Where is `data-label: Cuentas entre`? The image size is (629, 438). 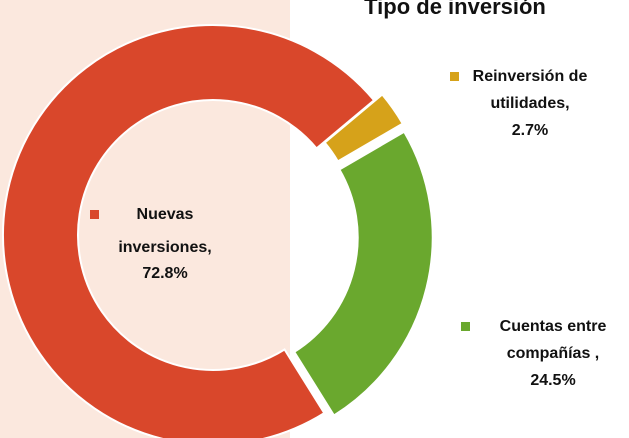
data-label: Cuentas entre is located at coordinates (553, 326).